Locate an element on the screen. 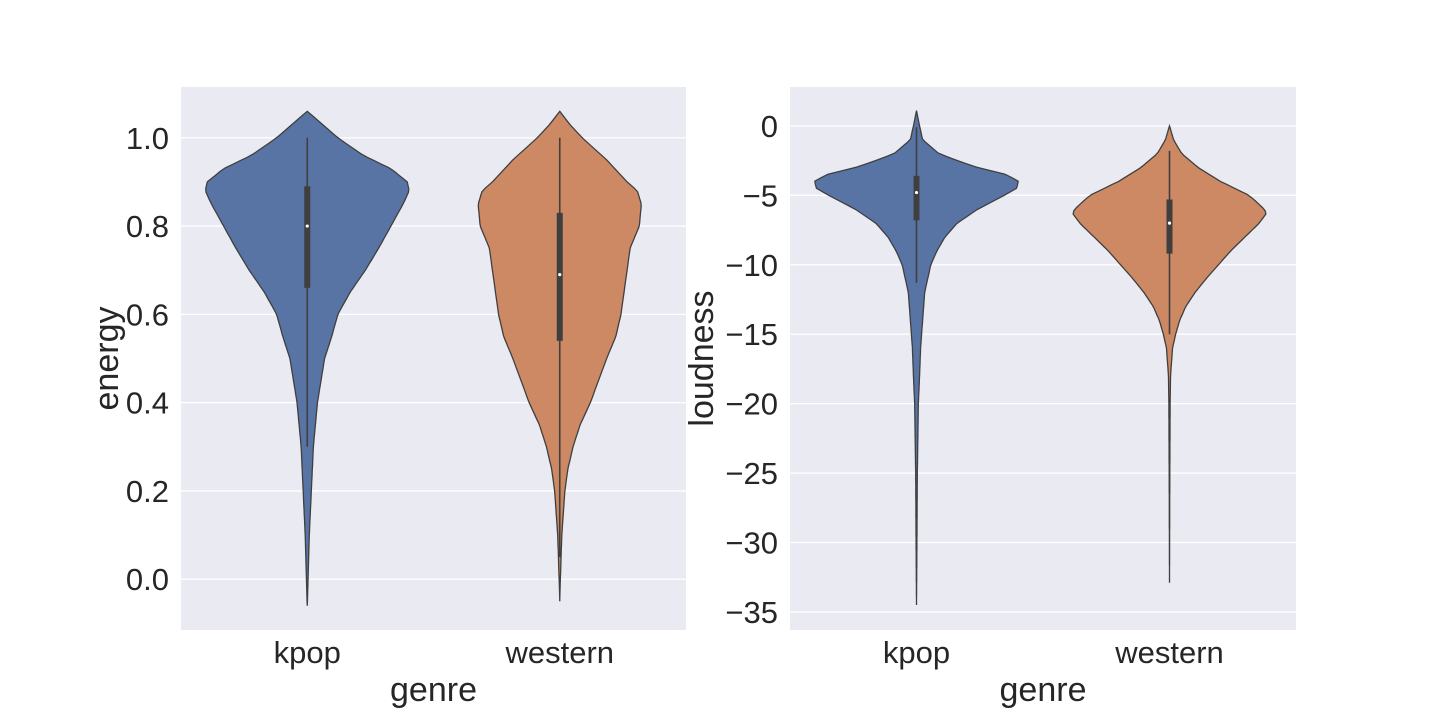 This screenshot has height=720, width=1440. y-tick-label: 0.8 is located at coordinates (147, 226).